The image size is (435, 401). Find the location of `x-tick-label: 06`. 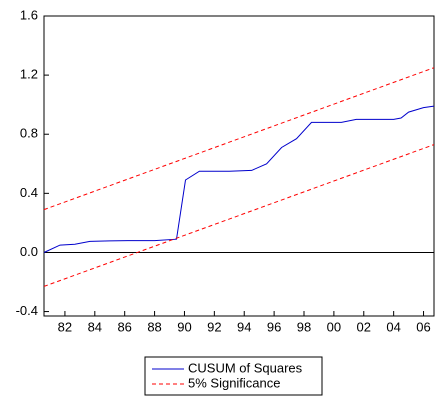

x-tick-label: 06 is located at coordinates (423, 326).